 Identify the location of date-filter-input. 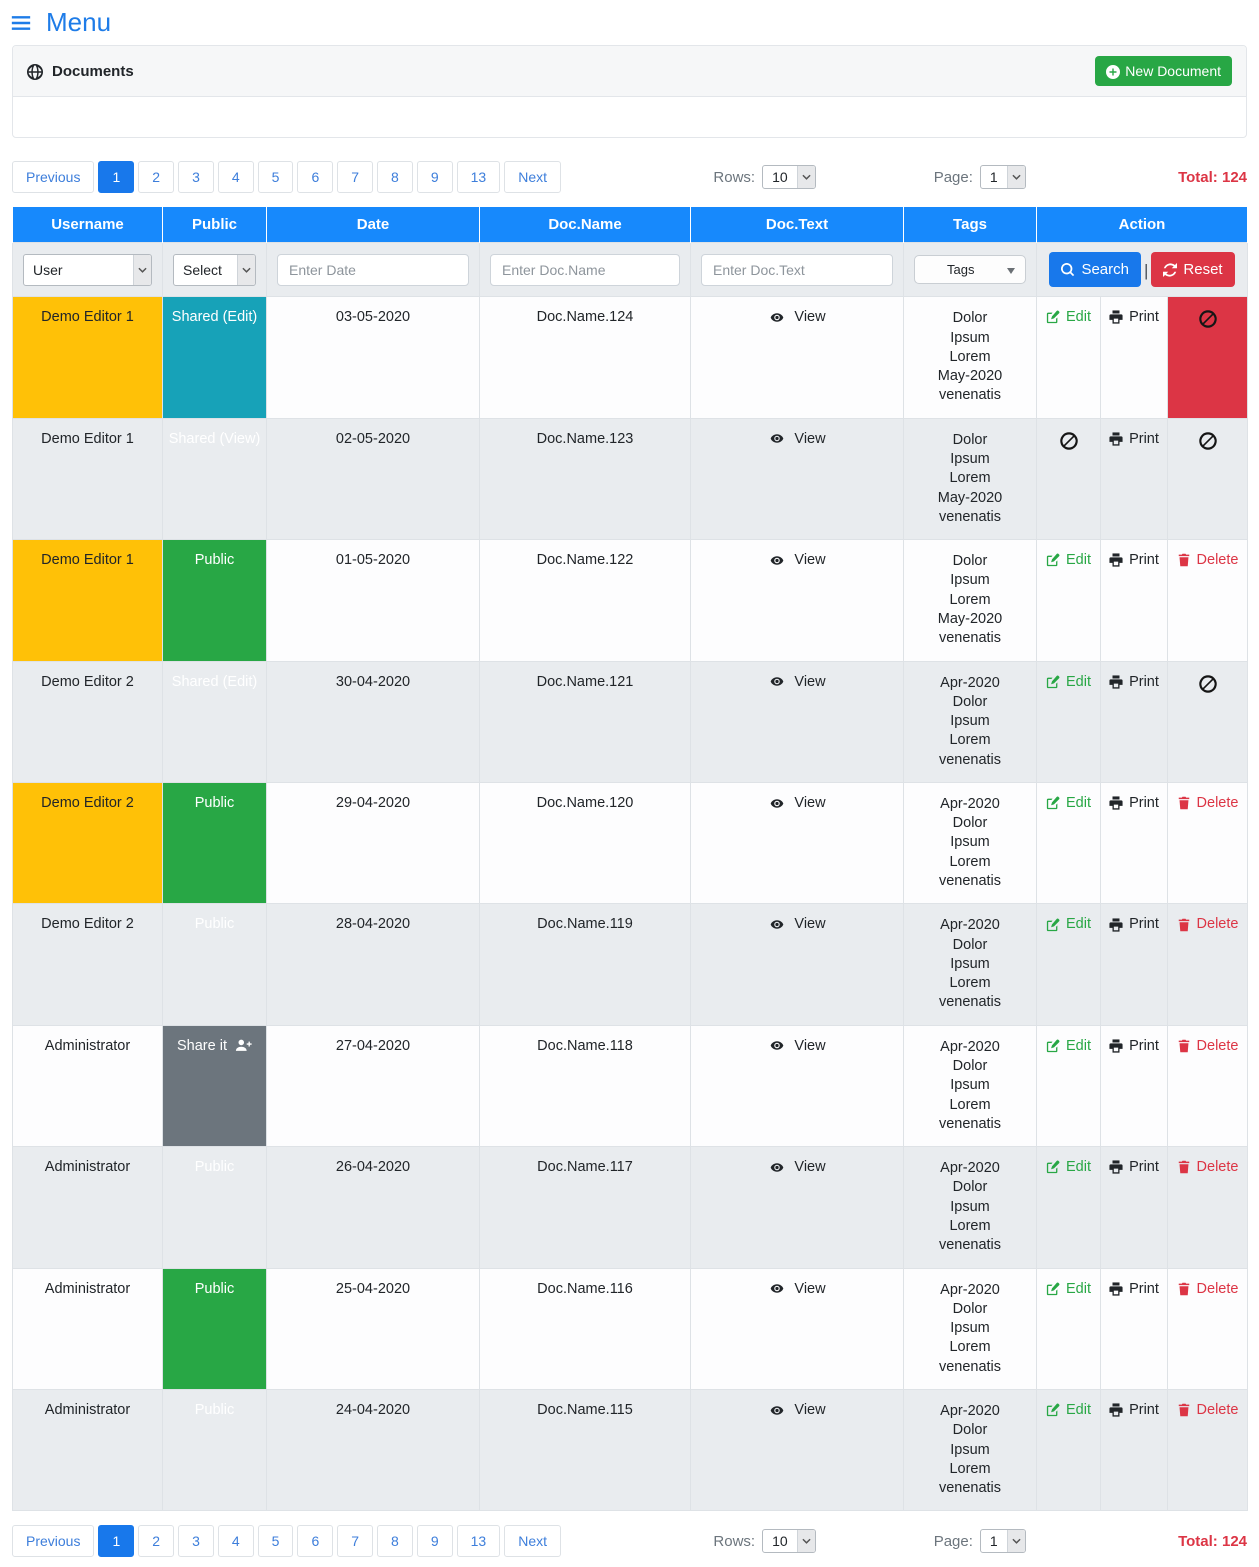
(373, 269).